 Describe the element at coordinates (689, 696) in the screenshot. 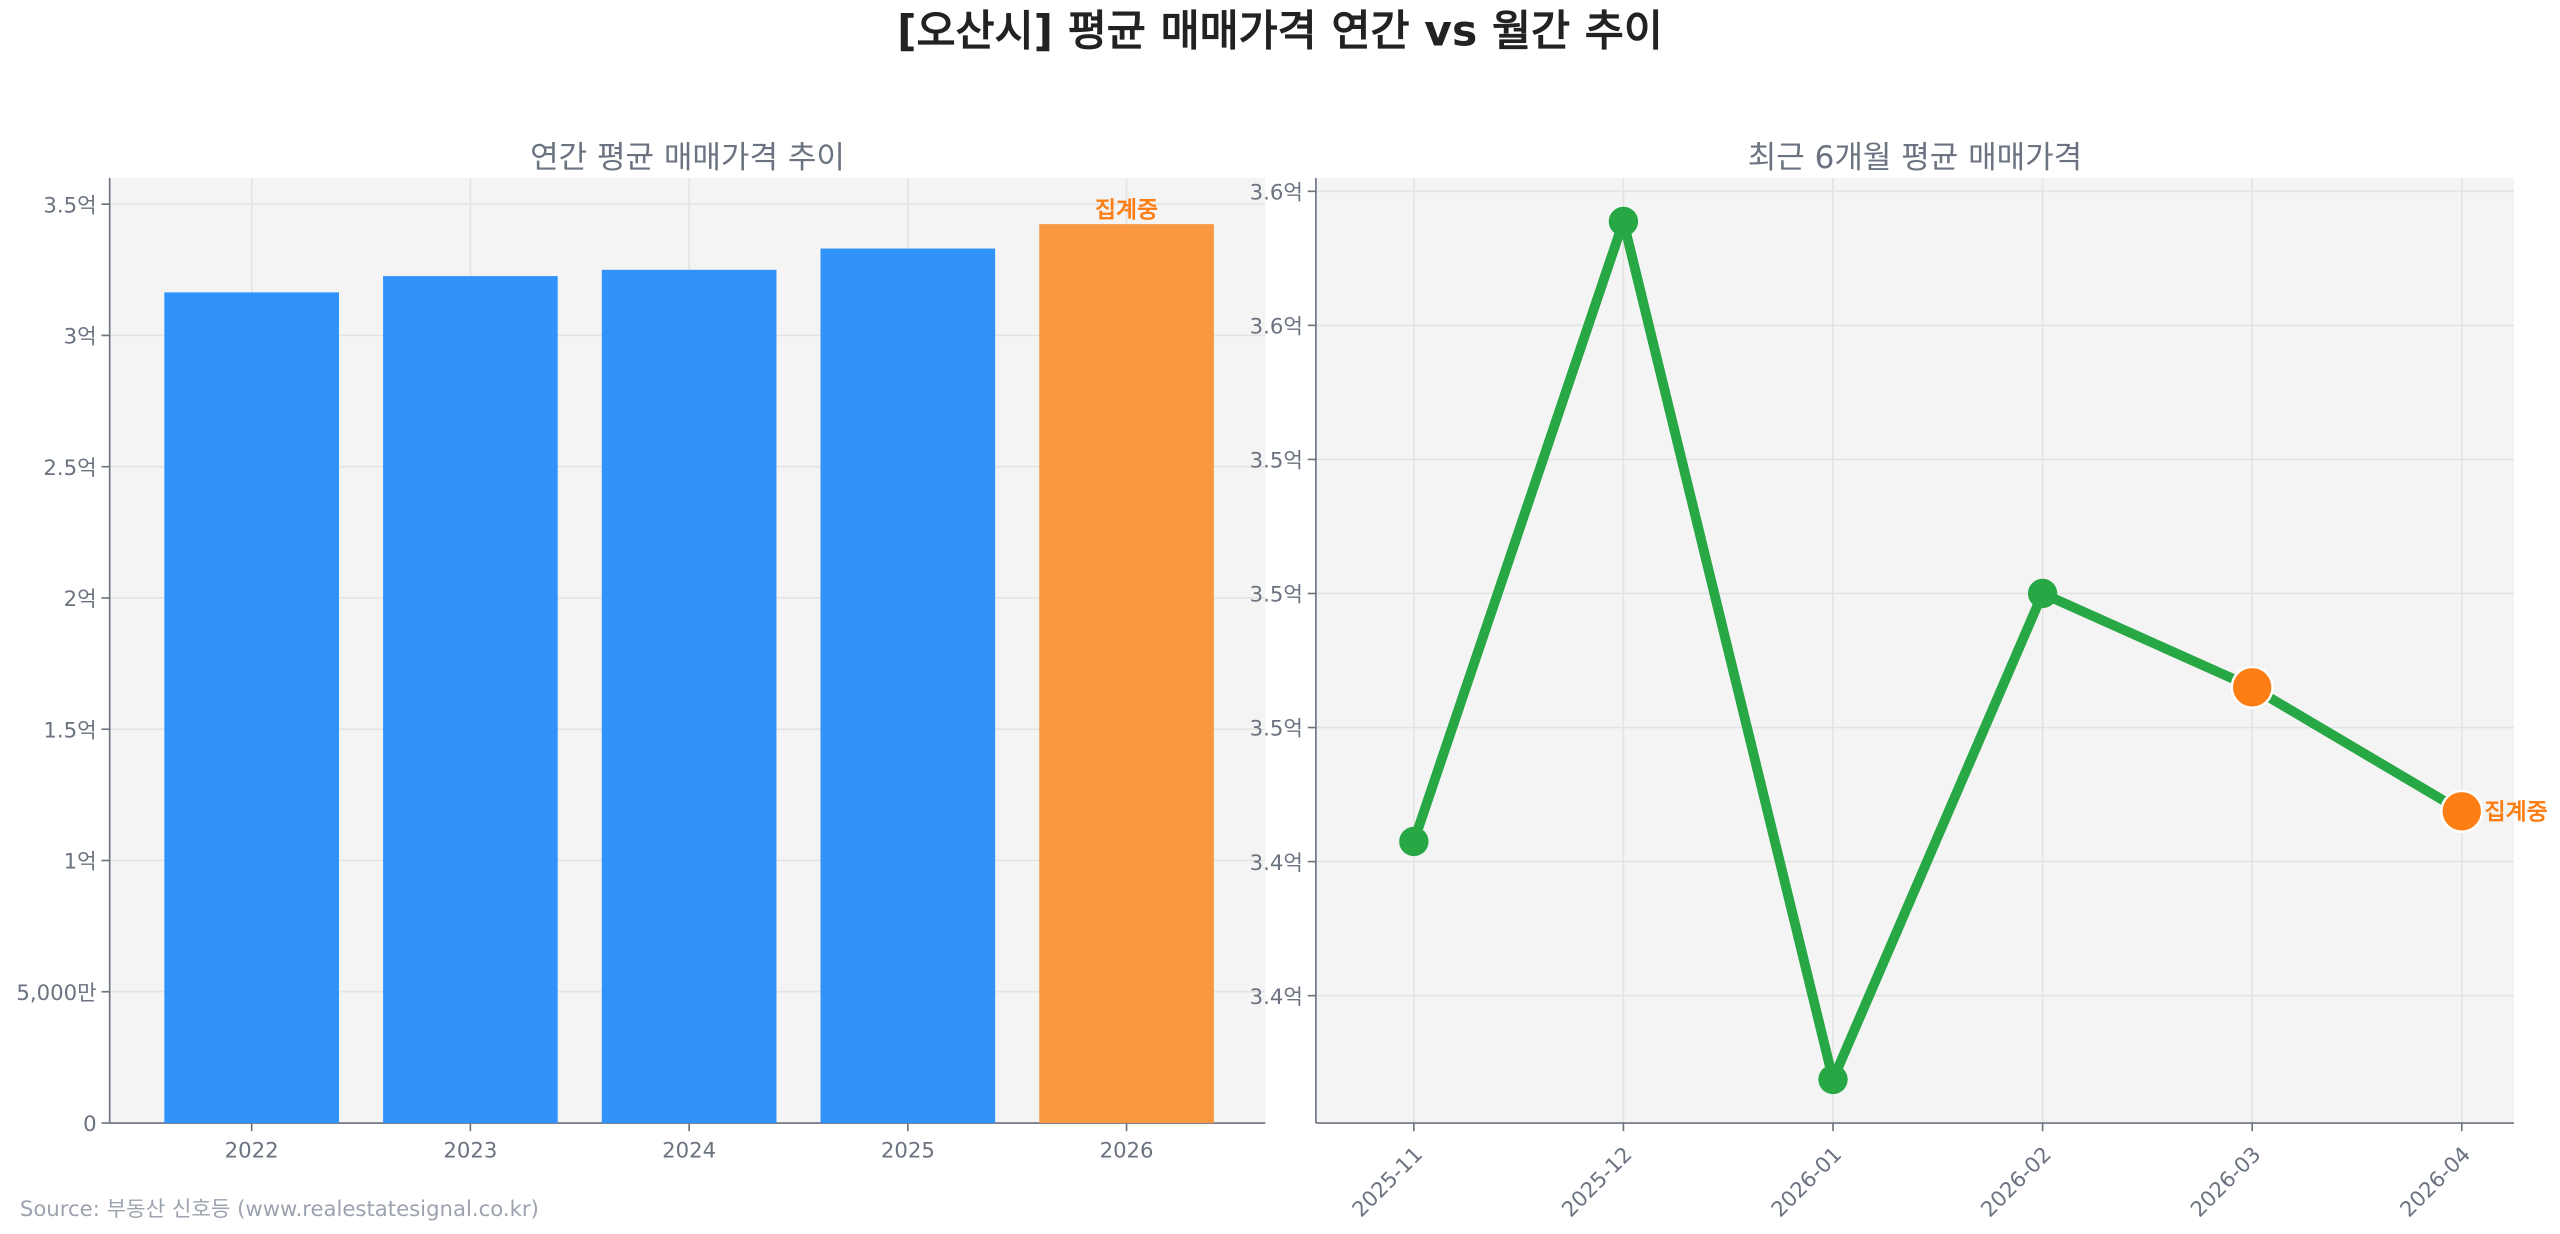

I see `bar-2024` at that location.